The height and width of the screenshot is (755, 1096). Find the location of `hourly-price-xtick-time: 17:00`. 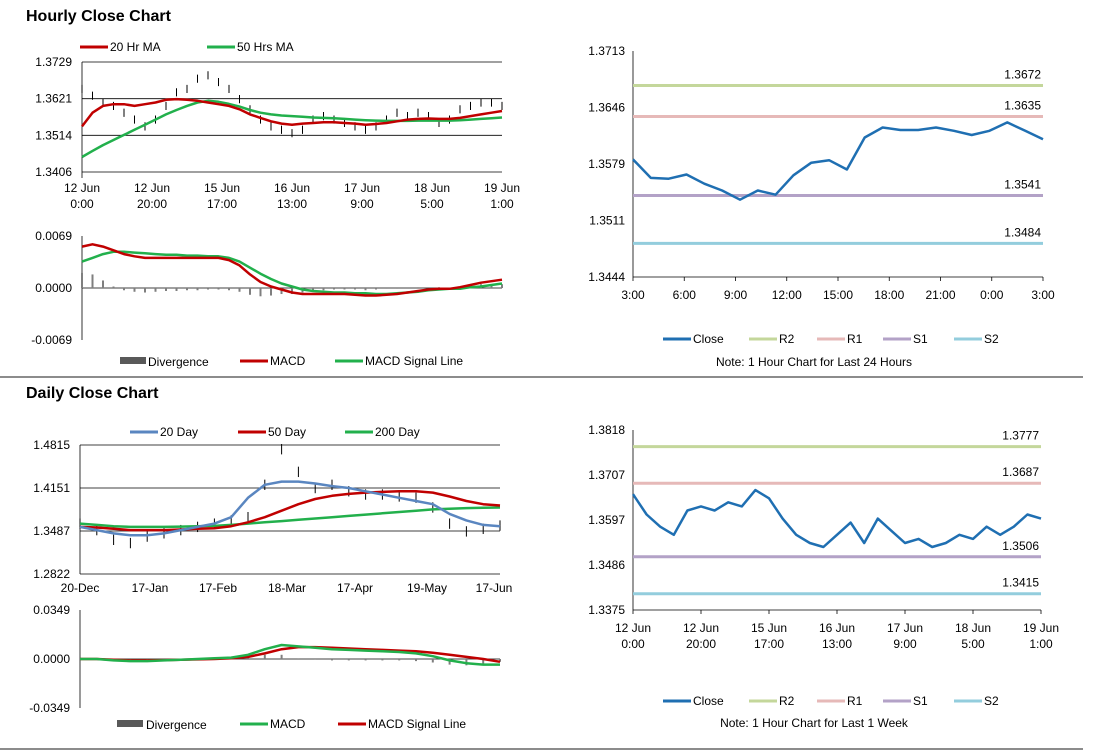

hourly-price-xtick-time: 17:00 is located at coordinates (222, 204).